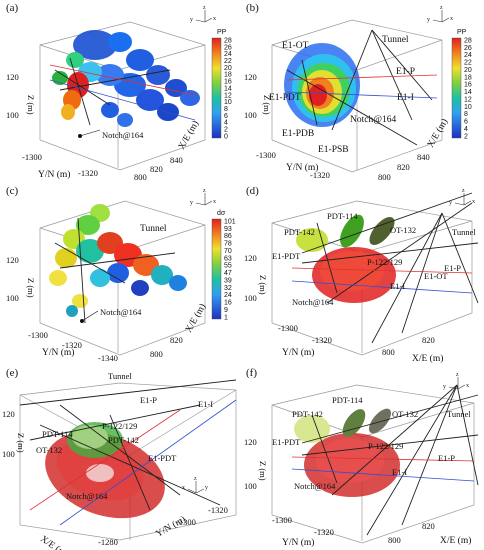  I want to click on panel-label: (b), so click(252, 8).